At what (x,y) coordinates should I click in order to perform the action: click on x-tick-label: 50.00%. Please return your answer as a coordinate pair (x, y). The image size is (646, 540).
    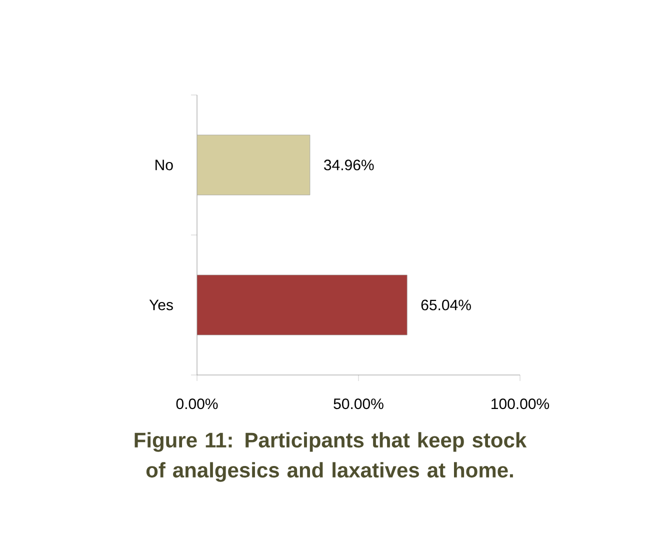
    Looking at the image, I should click on (359, 404).